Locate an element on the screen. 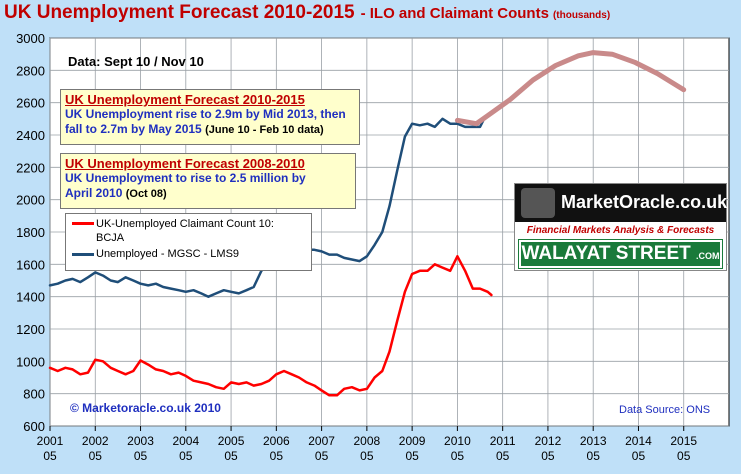  data-note: Data: Sept 10 / Nov 10 is located at coordinates (136, 61).